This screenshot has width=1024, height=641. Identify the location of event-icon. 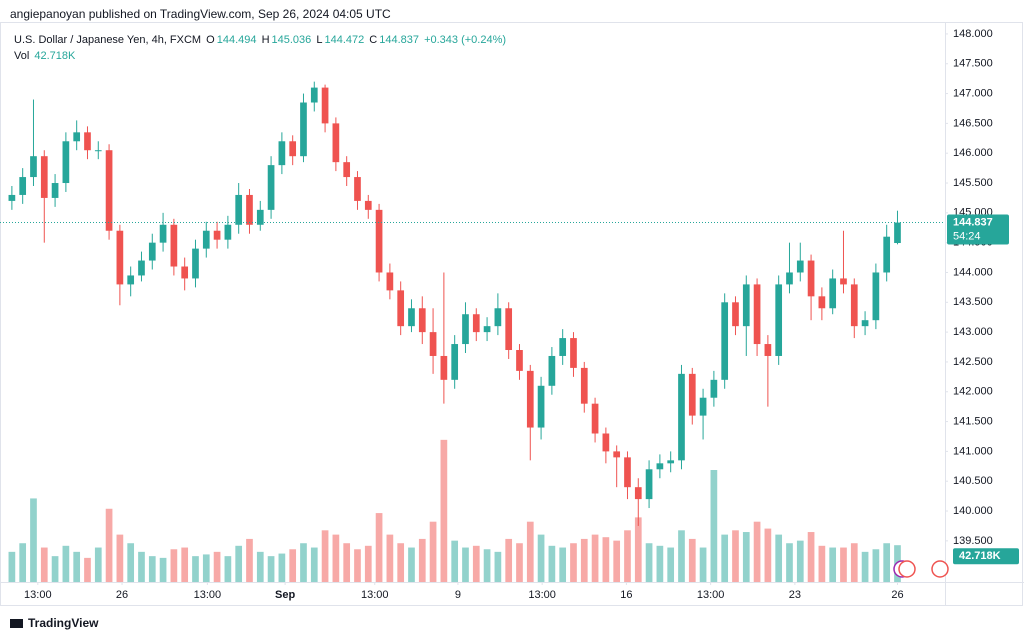
(940, 569).